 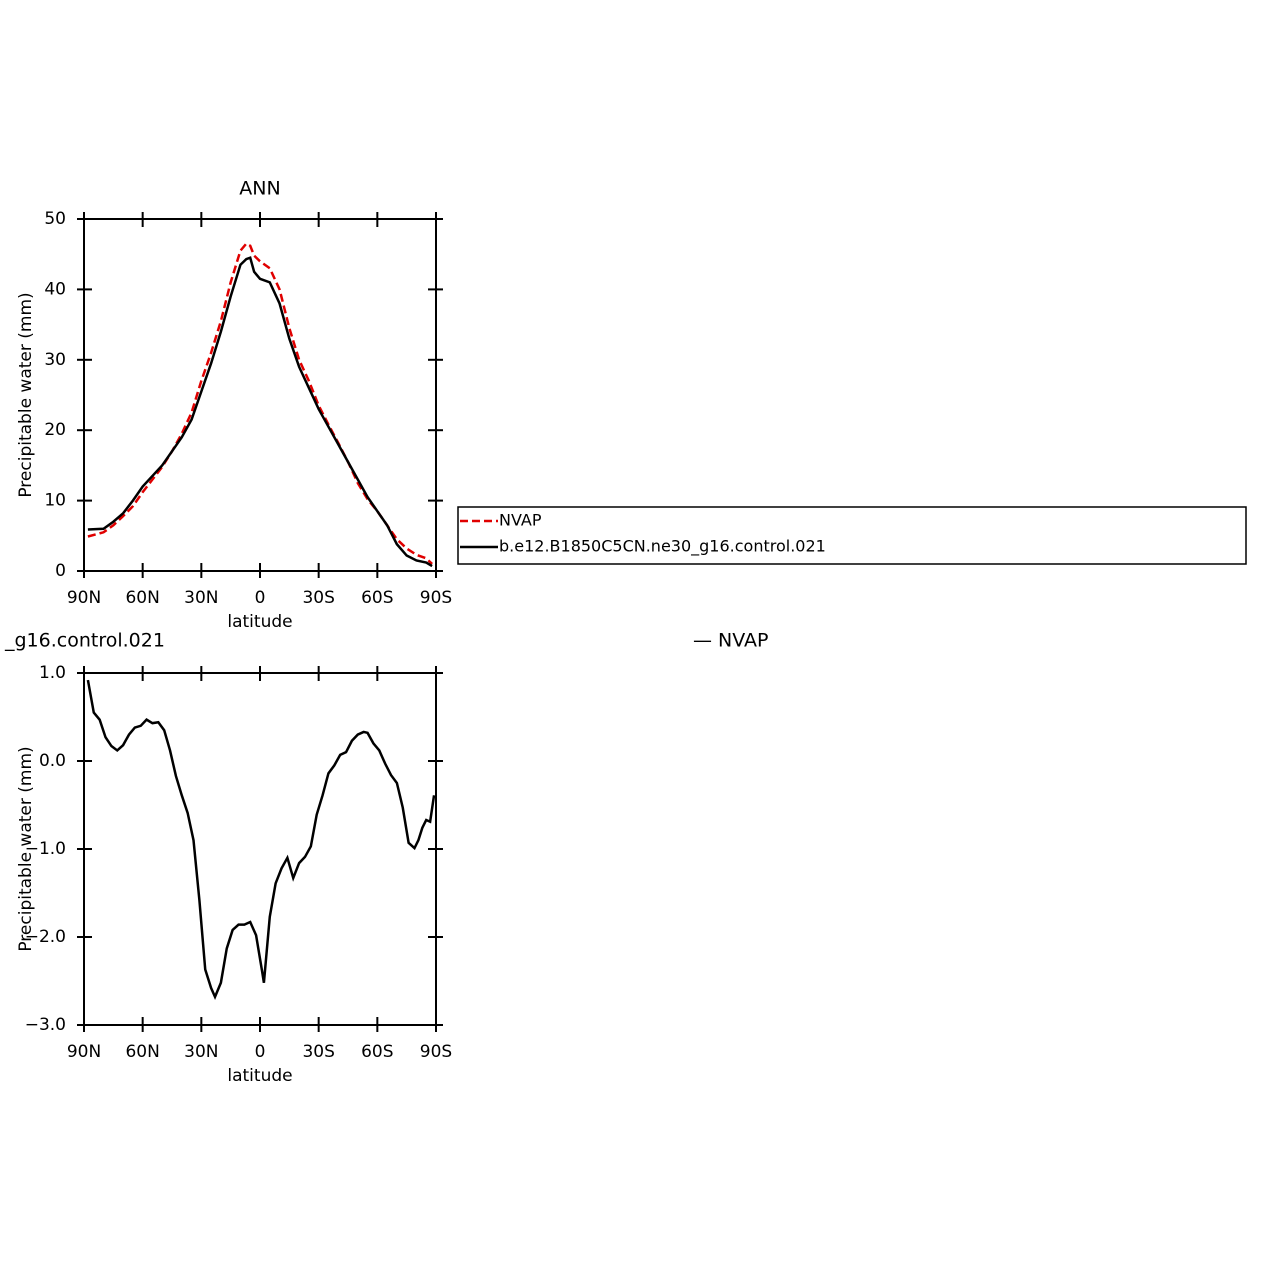 What do you see at coordinates (731, 641) in the screenshot?
I see `chart-subtitle: — NVAP` at bounding box center [731, 641].